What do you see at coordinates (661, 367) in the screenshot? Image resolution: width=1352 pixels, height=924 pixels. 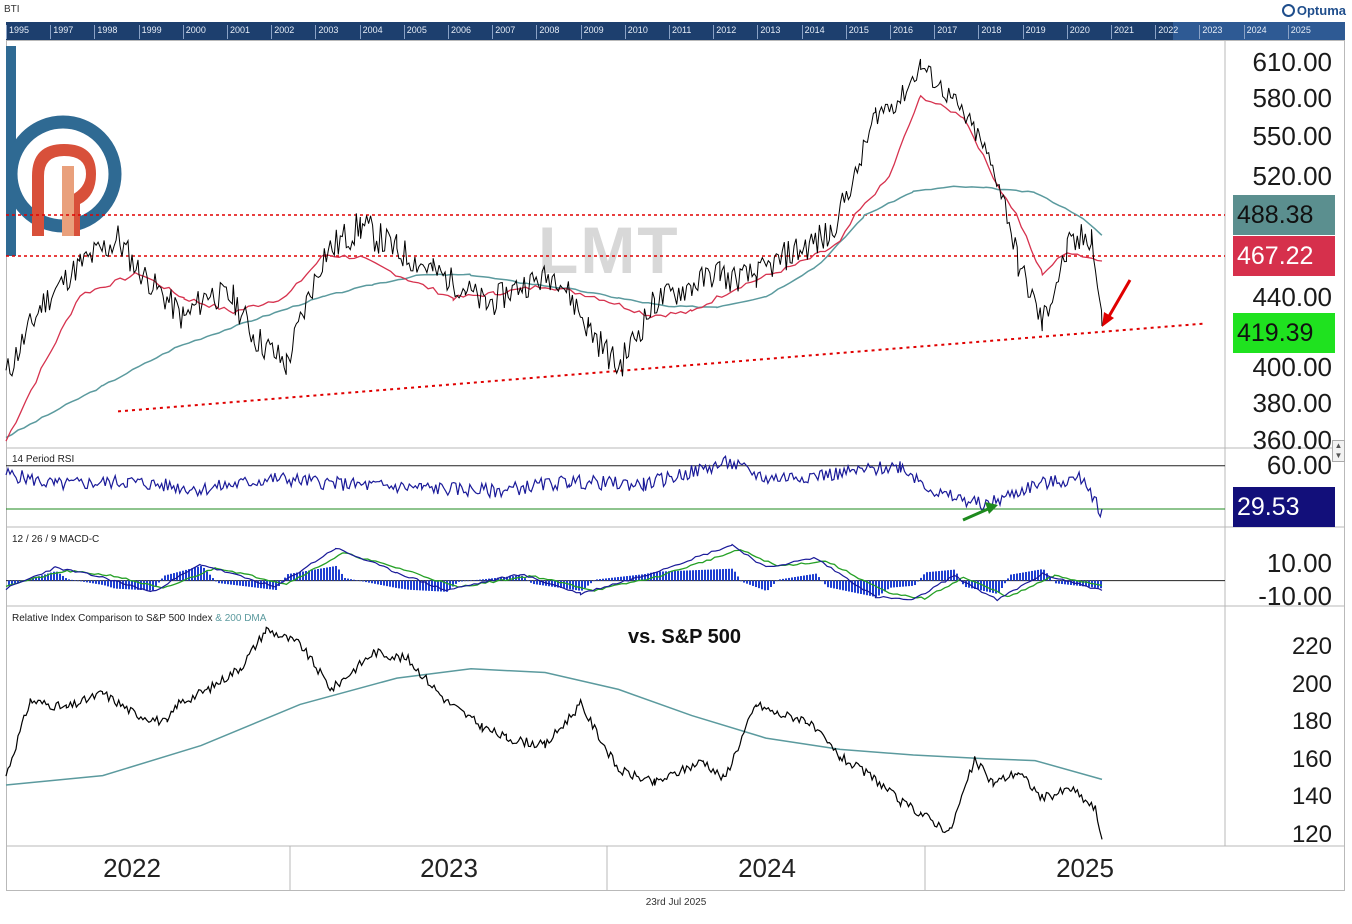 I see `trendline` at bounding box center [661, 367].